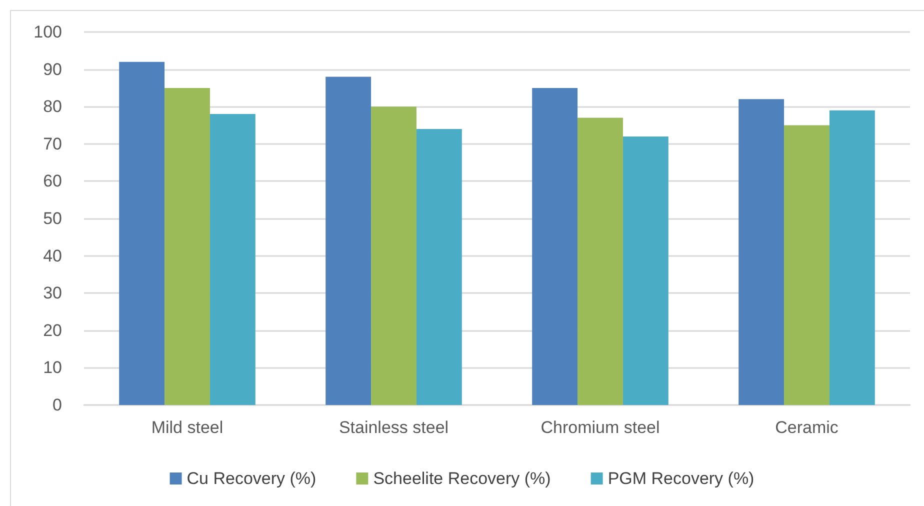 The width and height of the screenshot is (924, 506). I want to click on y-tick-label: 70, so click(52, 144).